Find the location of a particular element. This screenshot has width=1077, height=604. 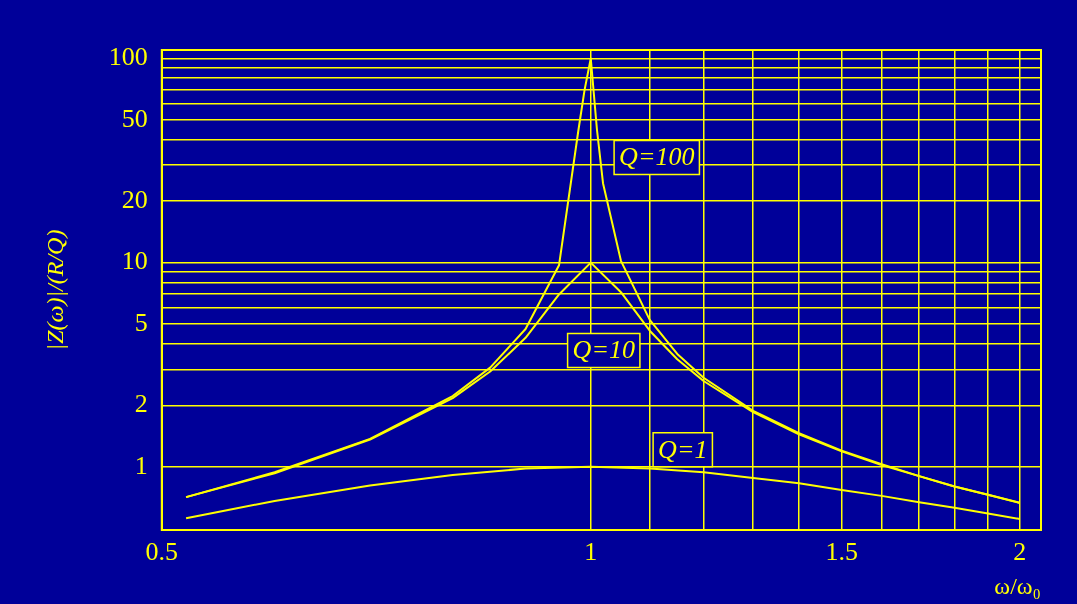

y-tick-label: 50 is located at coordinates (134, 118).